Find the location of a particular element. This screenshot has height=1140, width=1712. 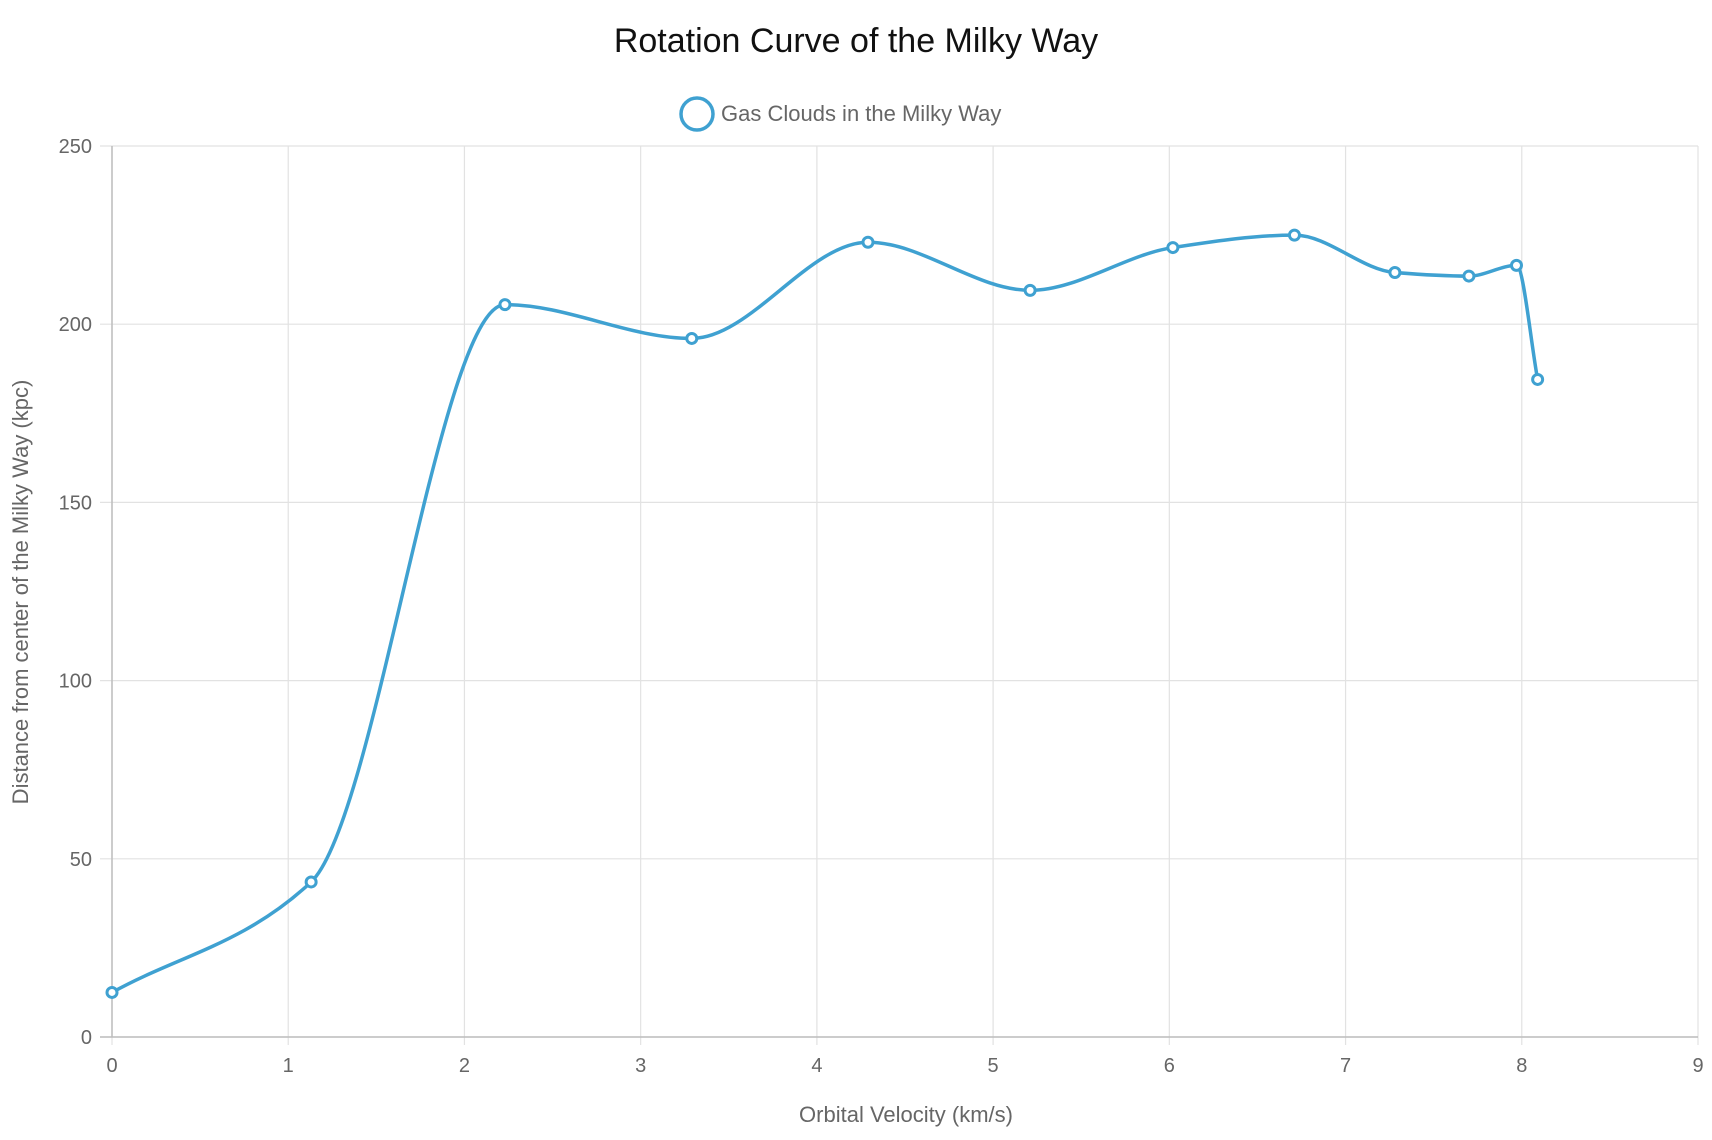

y-tick-label: 100 is located at coordinates (75, 682).